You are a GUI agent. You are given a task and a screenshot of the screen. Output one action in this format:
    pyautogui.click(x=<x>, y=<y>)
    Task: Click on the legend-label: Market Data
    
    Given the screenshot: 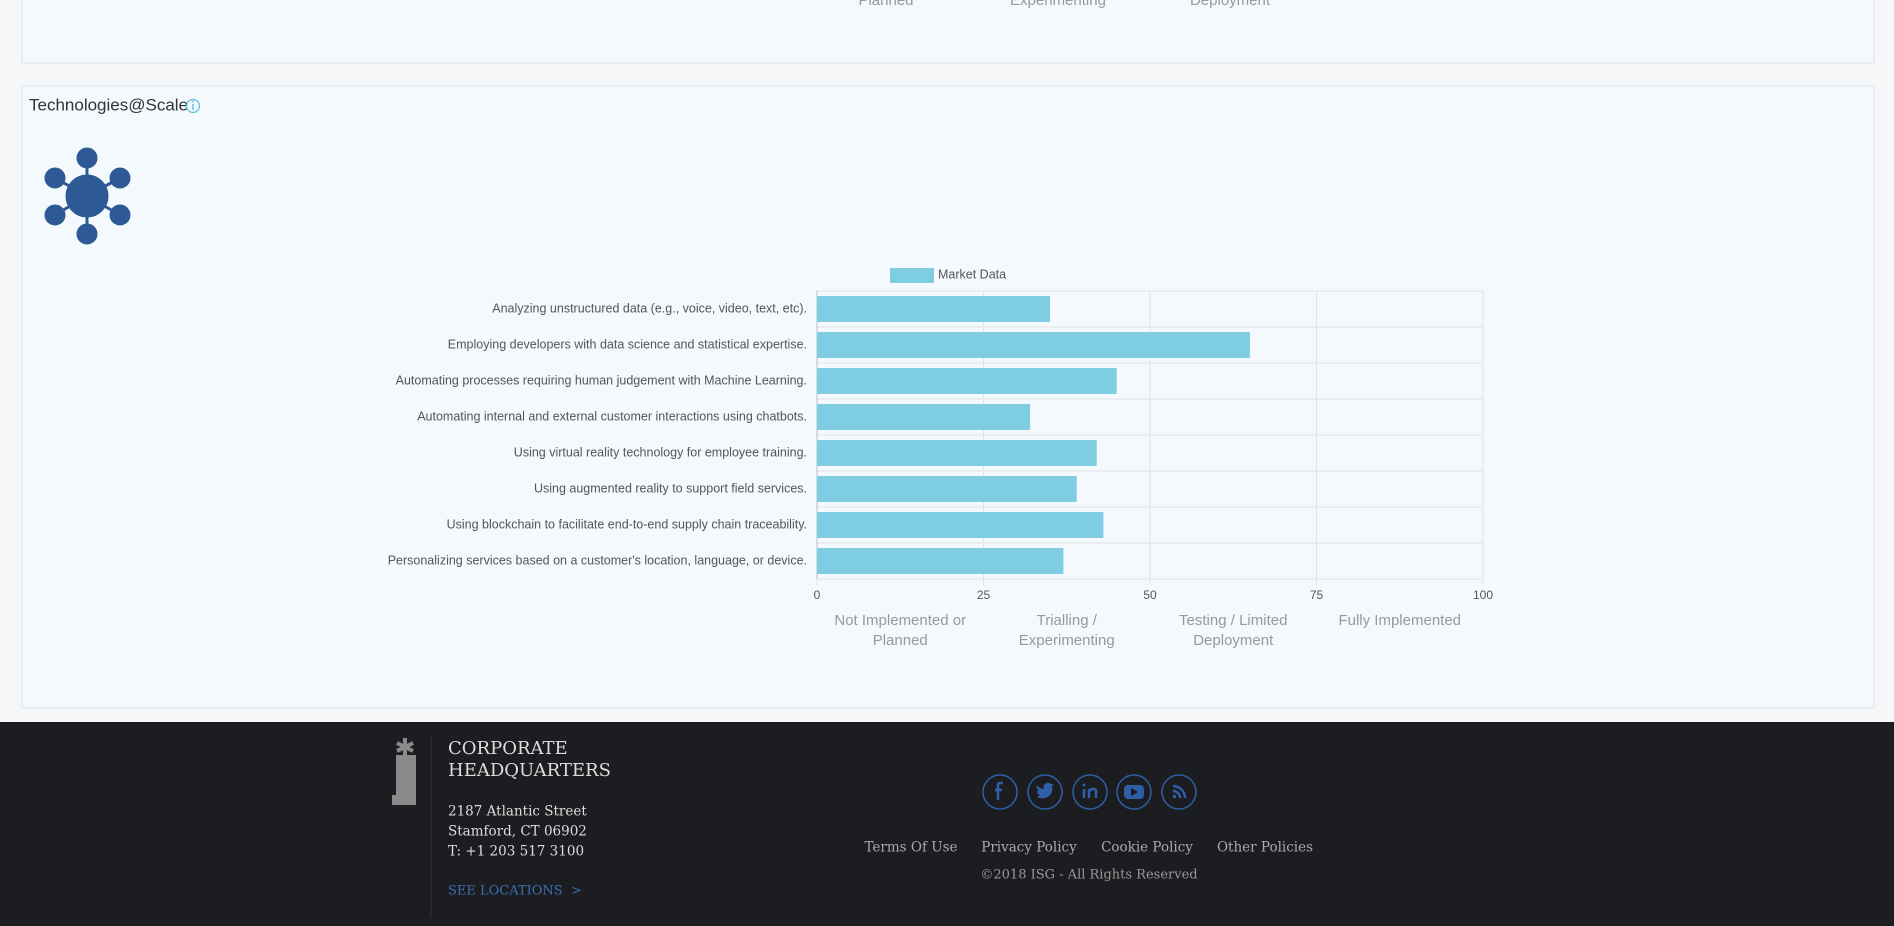 What is the action you would take?
    pyautogui.click(x=972, y=274)
    